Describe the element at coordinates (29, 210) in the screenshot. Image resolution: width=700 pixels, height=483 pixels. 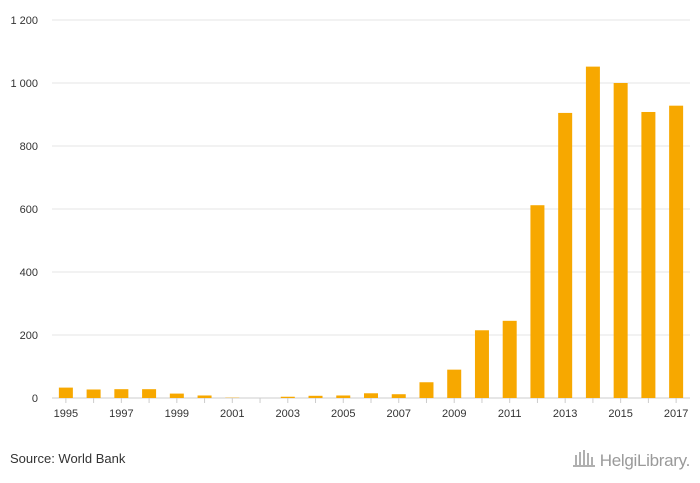
I see `y-tick-label: 600` at that location.